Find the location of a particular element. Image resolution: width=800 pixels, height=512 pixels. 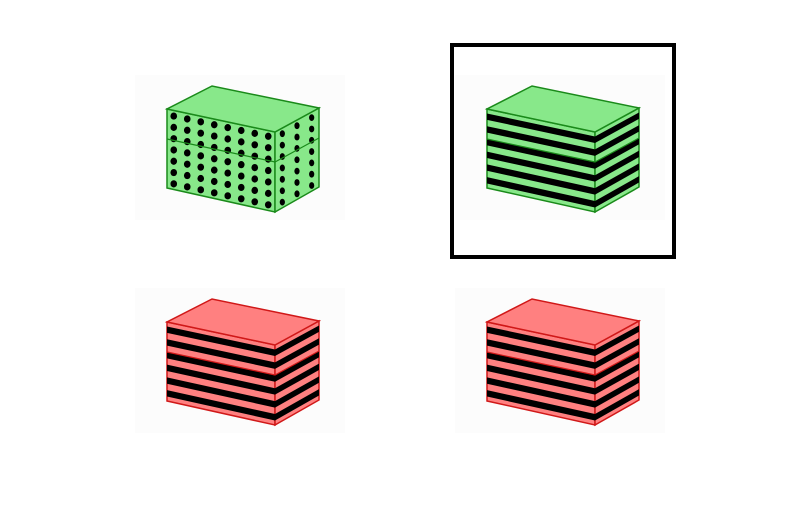

option-box-red-striped-right is located at coordinates (560, 360).